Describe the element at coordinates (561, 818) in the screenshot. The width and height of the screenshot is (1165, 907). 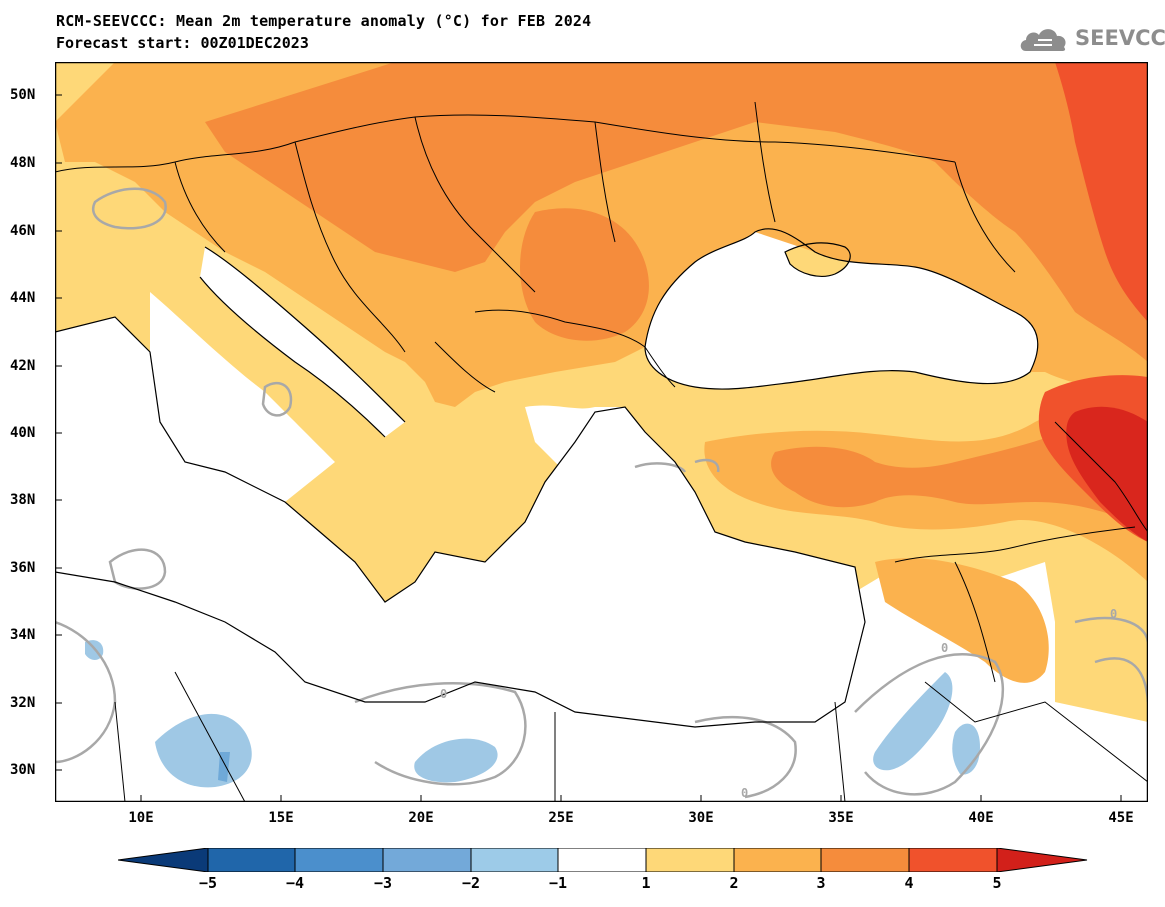
I see `lon-label: 25E` at that location.